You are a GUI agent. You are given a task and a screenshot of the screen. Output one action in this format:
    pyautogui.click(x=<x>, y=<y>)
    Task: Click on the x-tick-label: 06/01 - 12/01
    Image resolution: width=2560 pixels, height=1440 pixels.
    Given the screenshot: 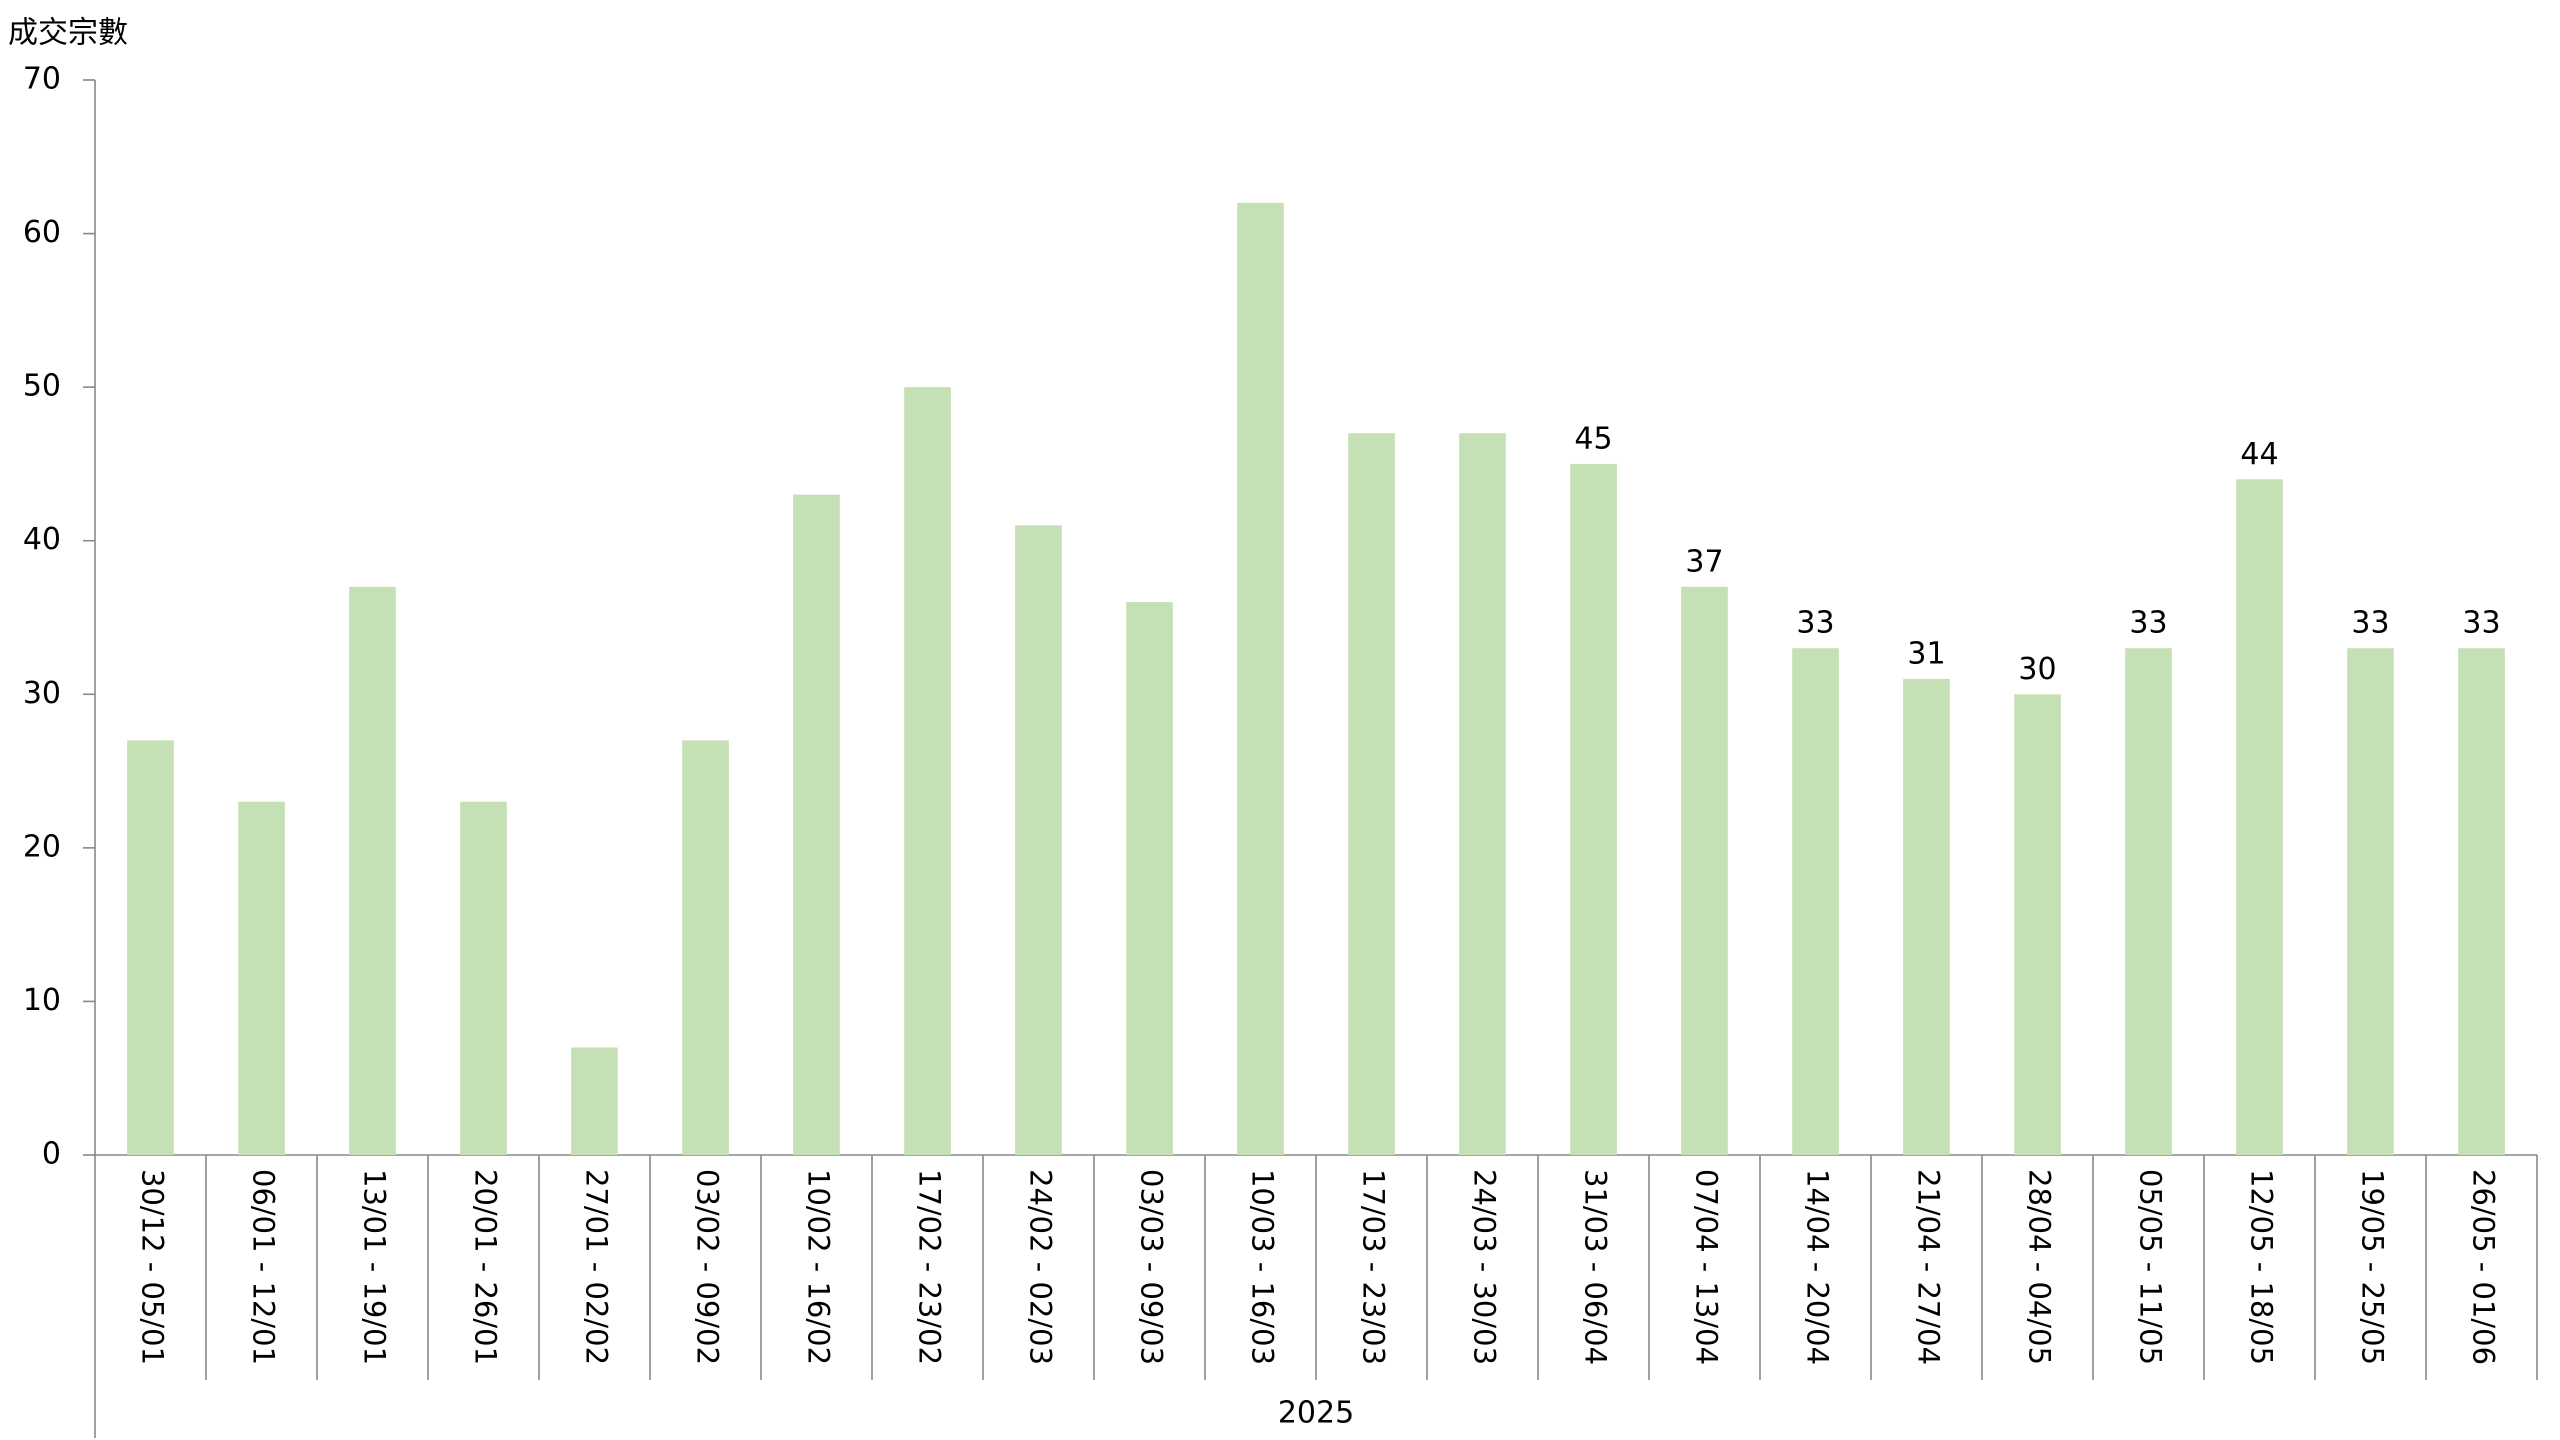 What is the action you would take?
    pyautogui.click(x=264, y=1267)
    